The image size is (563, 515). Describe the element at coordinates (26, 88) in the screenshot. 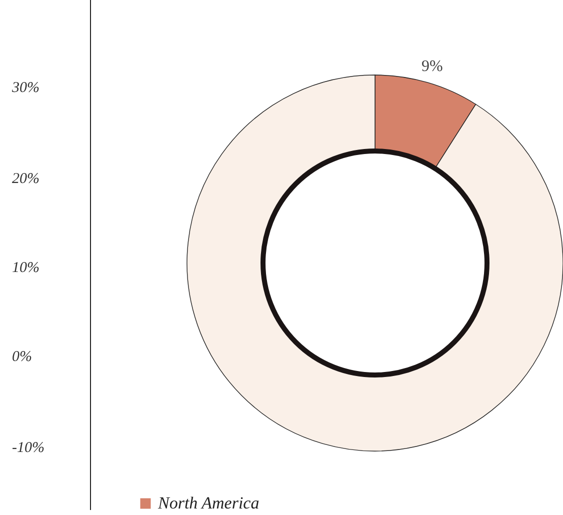

I see `text: 30%` at that location.